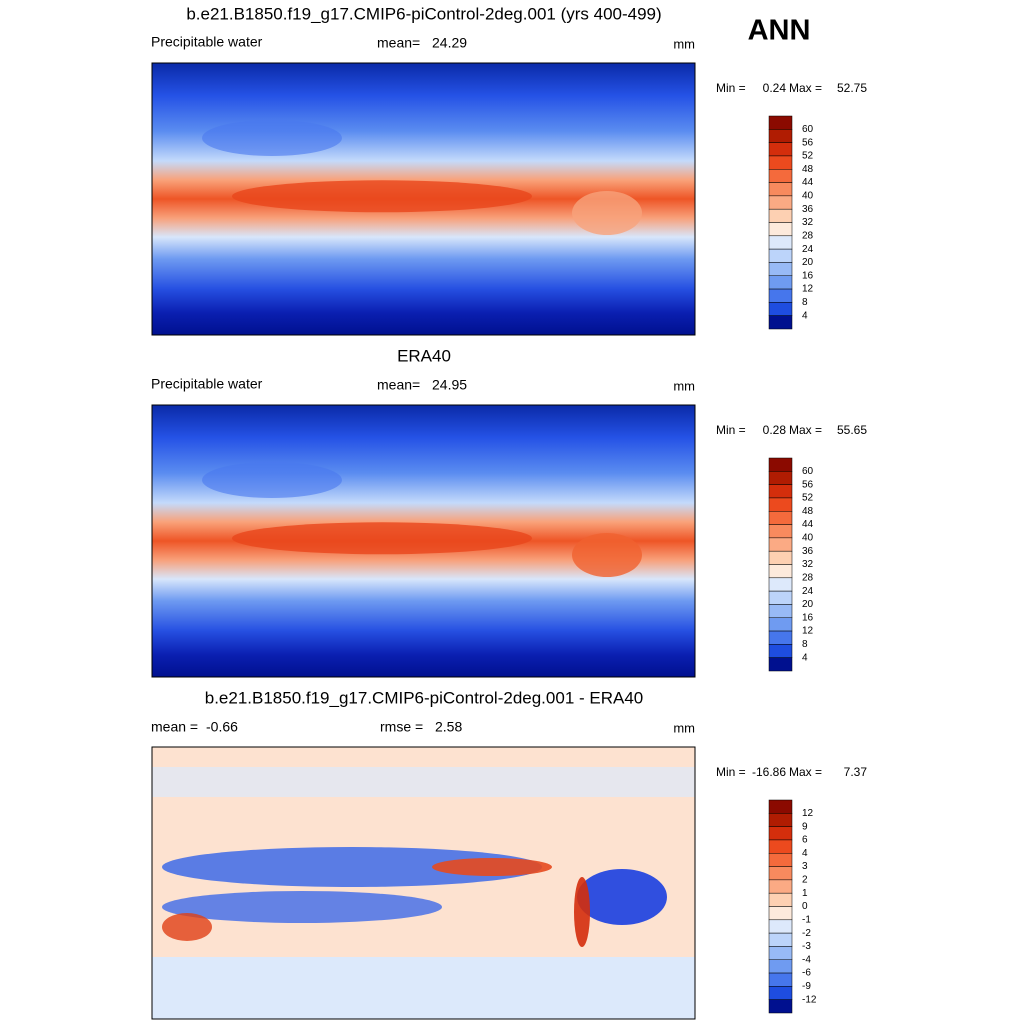  What do you see at coordinates (769, 772) in the screenshot?
I see `min-value: -16.86` at bounding box center [769, 772].